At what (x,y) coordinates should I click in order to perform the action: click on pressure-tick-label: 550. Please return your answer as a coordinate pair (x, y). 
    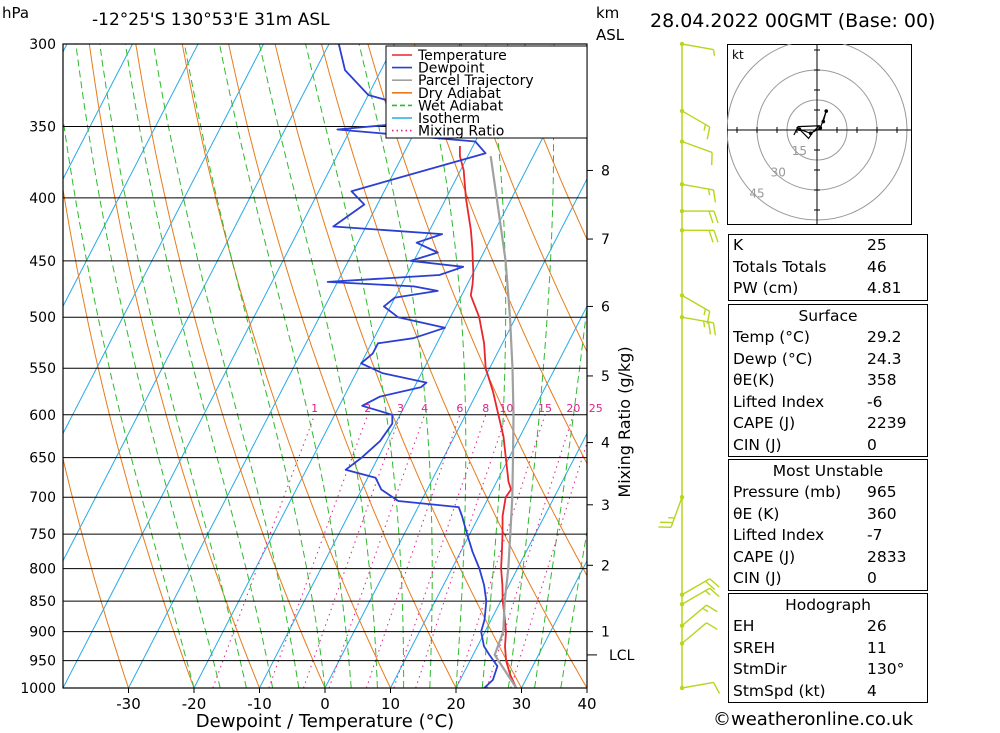
    Looking at the image, I should click on (42, 369).